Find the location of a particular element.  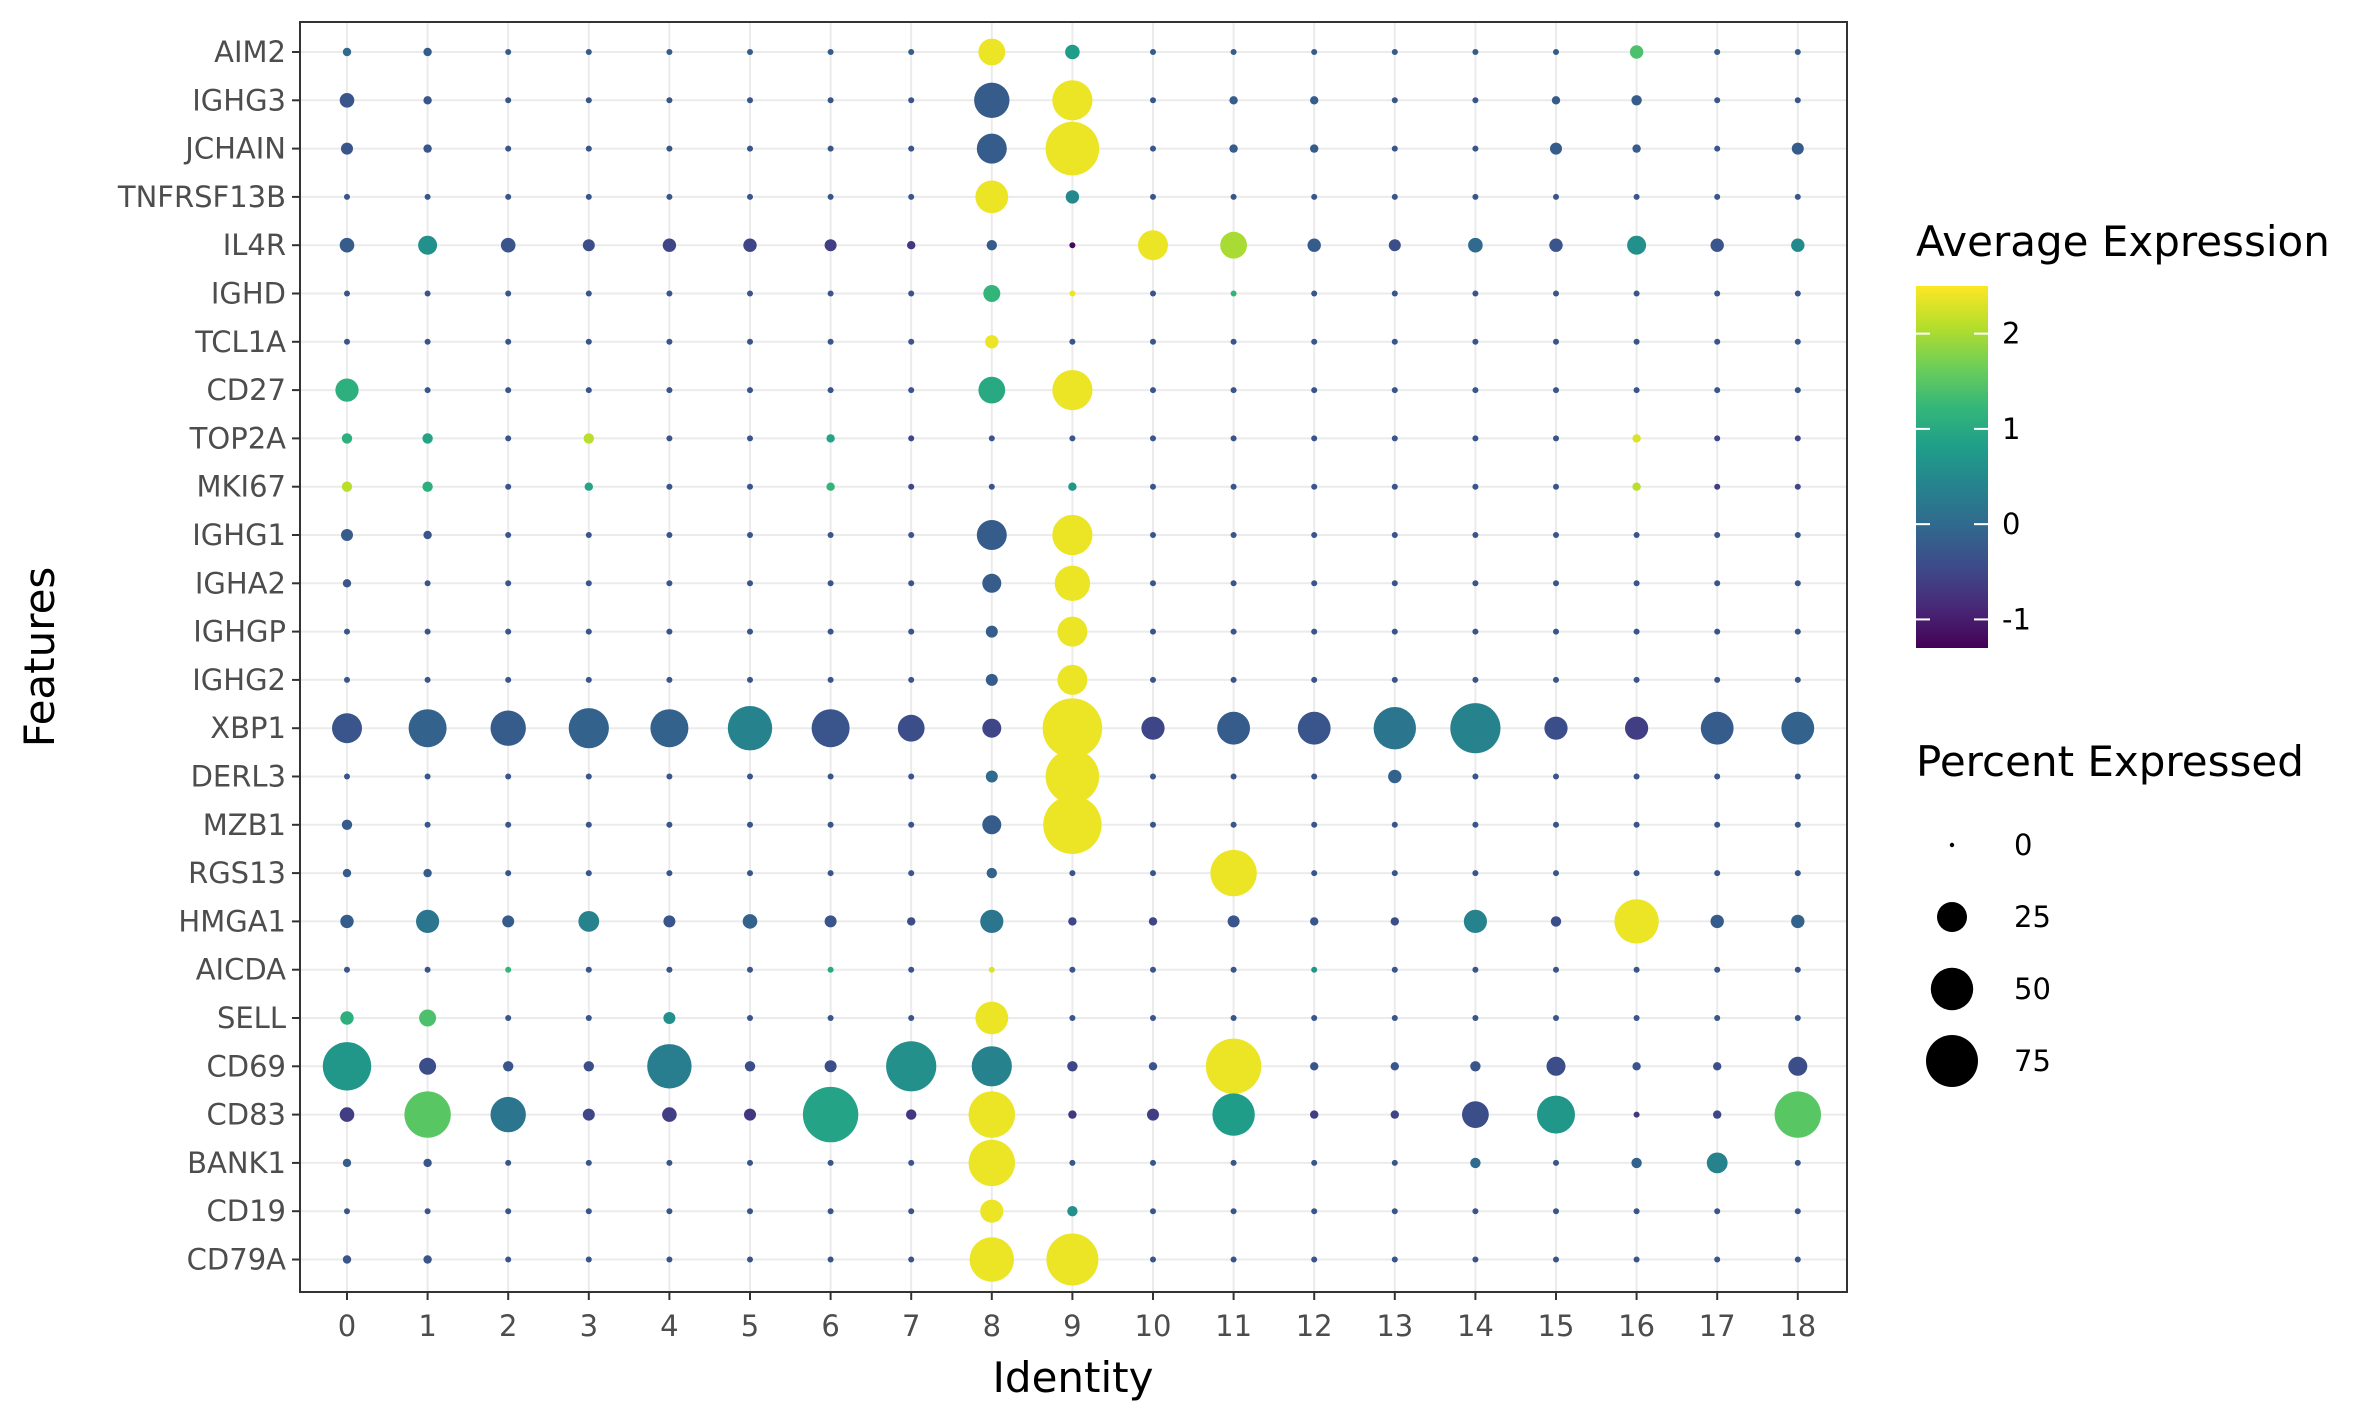

size-legend-keys: 0 25 50 75 is located at coordinates (1988, 957).